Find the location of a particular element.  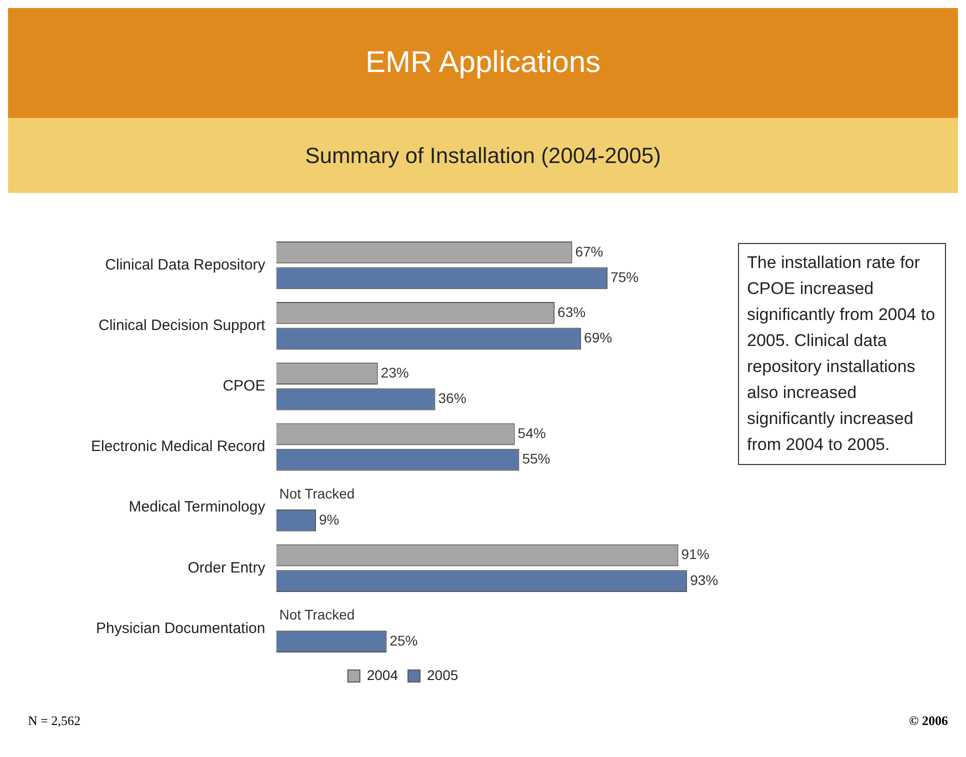

chart-title: EMR Applications is located at coordinates (483, 63).